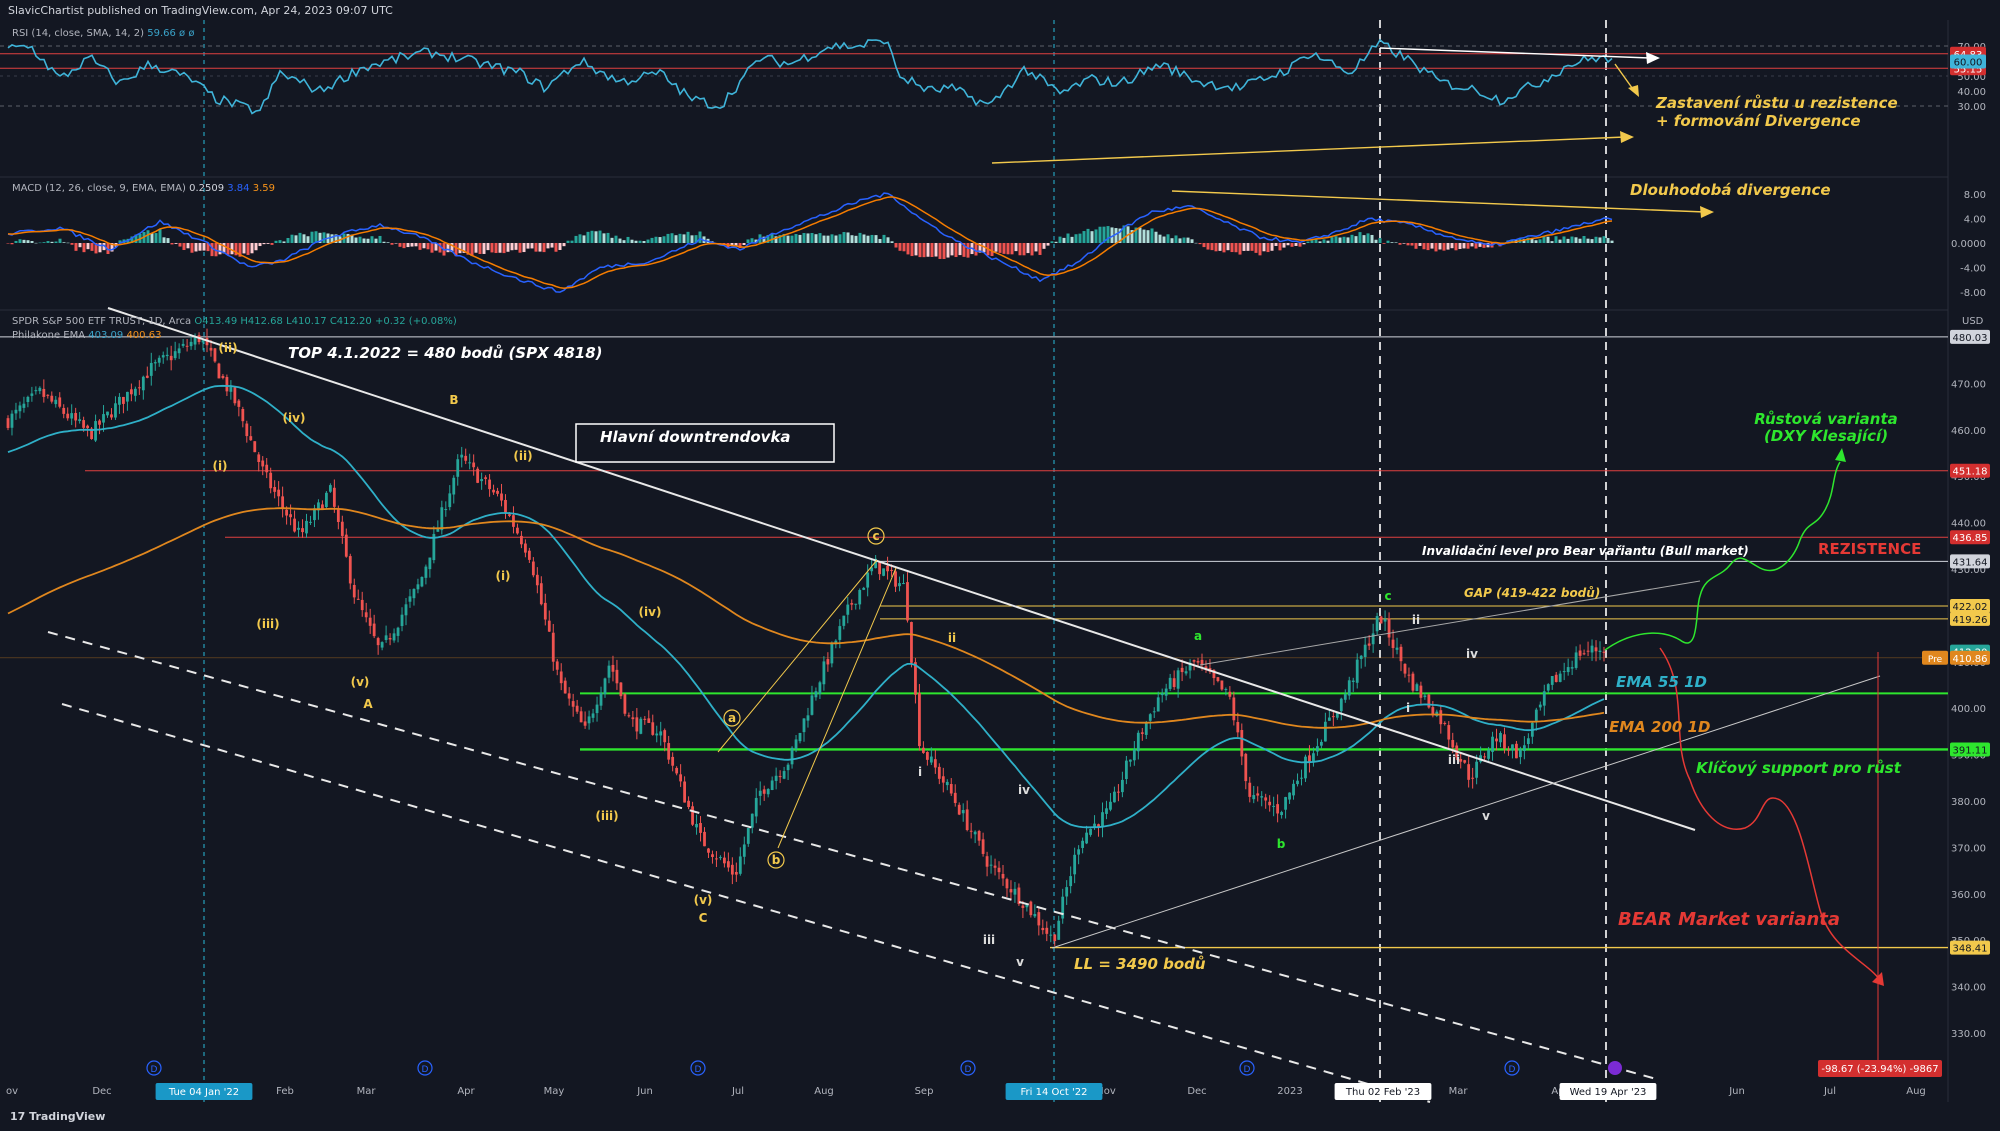 This screenshot has height=1131, width=2000. What do you see at coordinates (1916, 1091) in the screenshot?
I see `x-tick-label: Aug` at bounding box center [1916, 1091].